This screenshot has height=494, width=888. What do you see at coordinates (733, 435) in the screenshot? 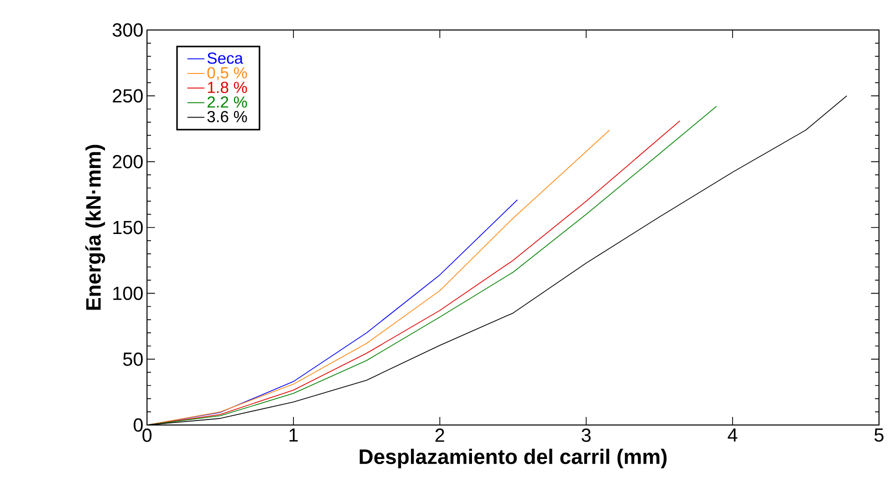
I see `x-tick-label: 4` at bounding box center [733, 435].